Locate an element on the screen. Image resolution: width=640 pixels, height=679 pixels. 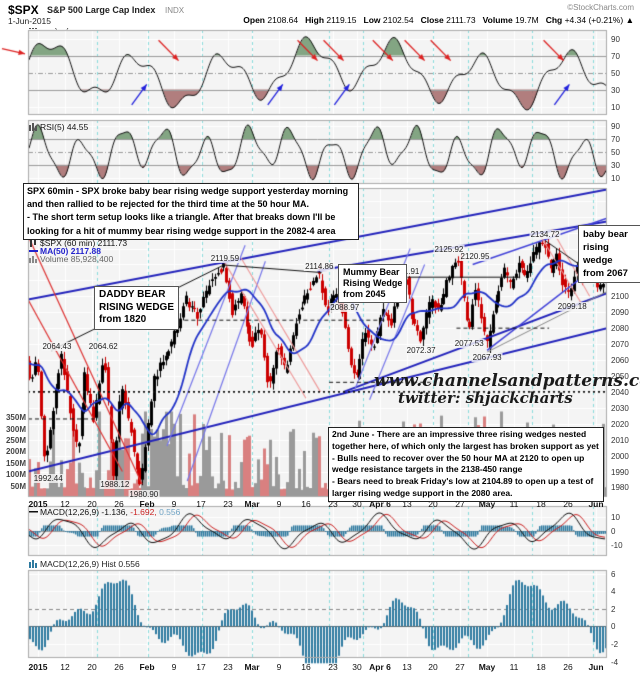
price-point-label: 1988.12 is located at coordinates (115, 485).